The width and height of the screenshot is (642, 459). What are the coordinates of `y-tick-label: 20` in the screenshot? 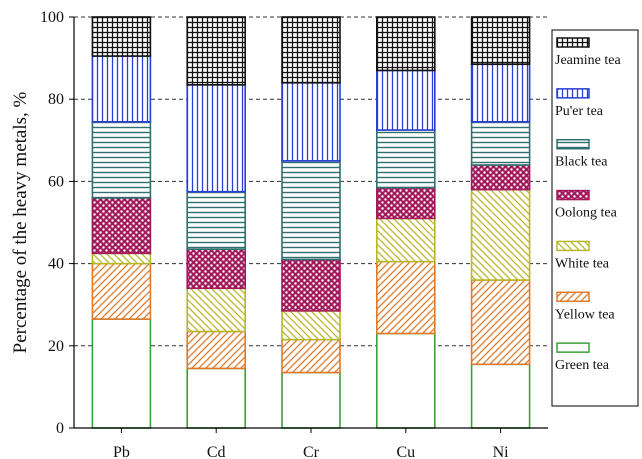 It's located at (56, 346).